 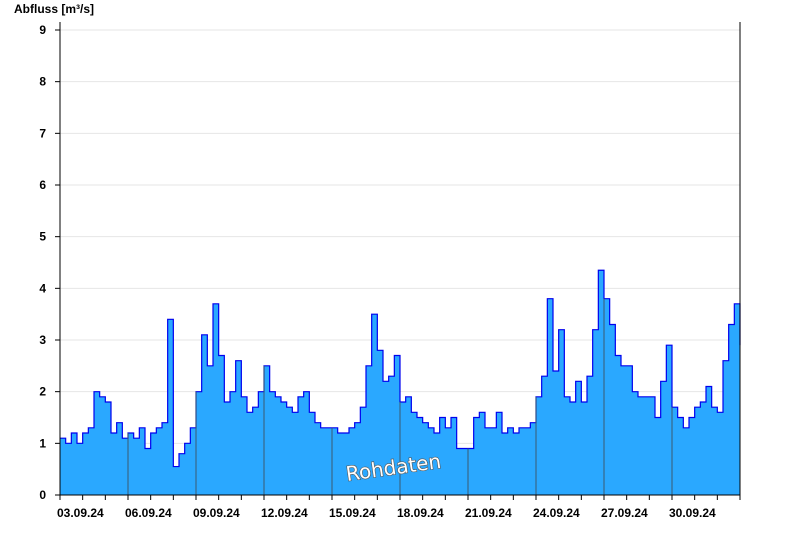 I want to click on y-tick-label: 0, so click(x=42, y=495).